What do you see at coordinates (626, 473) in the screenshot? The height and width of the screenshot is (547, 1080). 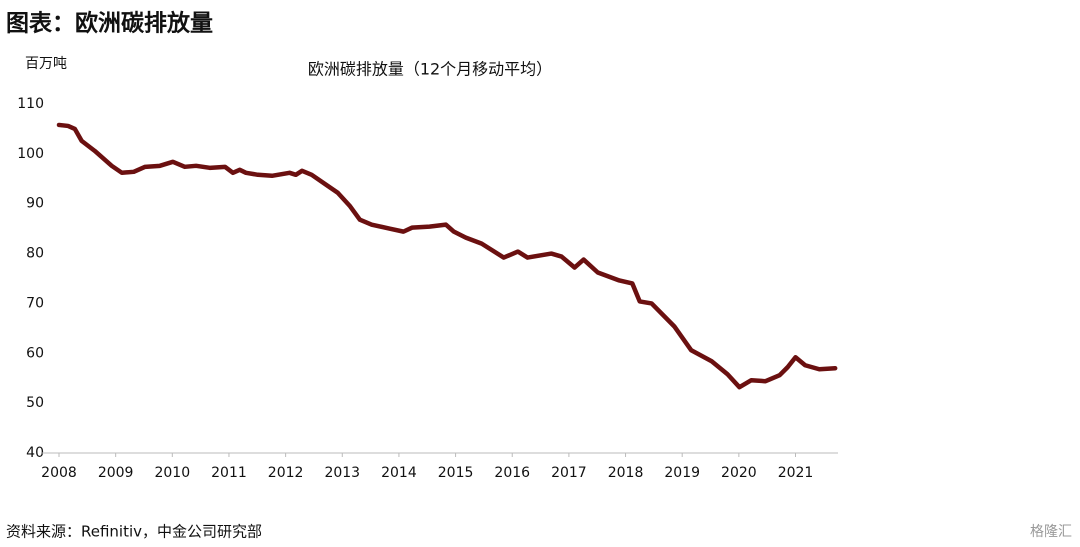 I see `x-tick-label: 2018` at bounding box center [626, 473].